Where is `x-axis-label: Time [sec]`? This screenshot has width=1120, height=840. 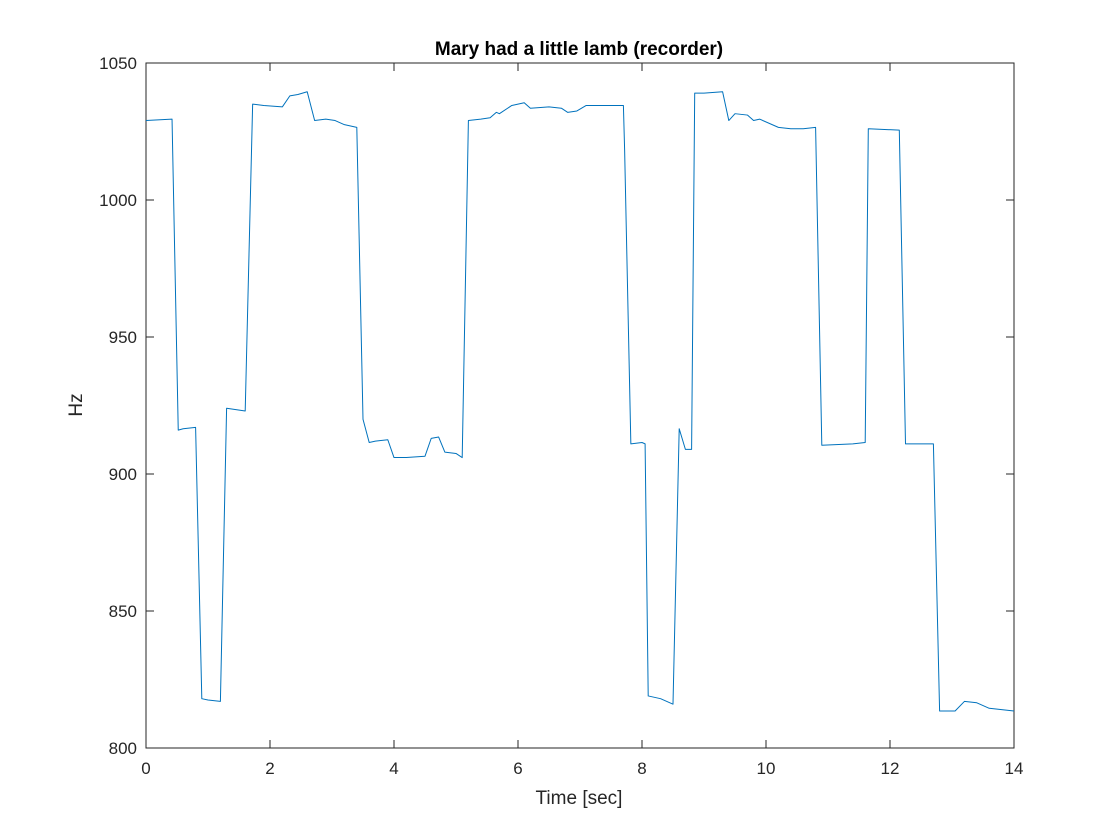 x-axis-label: Time [sec] is located at coordinates (579, 798).